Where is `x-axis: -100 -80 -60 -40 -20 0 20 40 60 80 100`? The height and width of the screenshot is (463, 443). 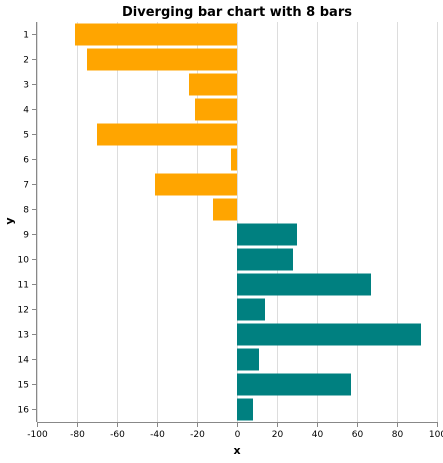
x-axis: -100 -80 -60 -40 -20 0 20 40 60 80 100 is located at coordinates (235, 431).